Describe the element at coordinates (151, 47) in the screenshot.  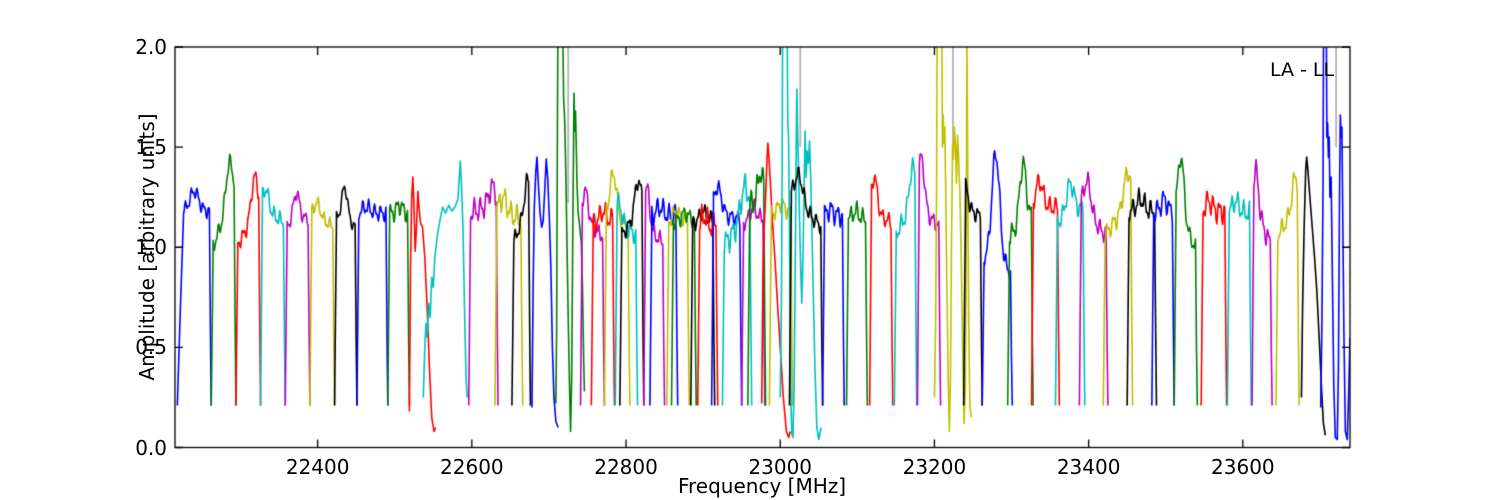
I see `y-tick-label: 2.0` at that location.